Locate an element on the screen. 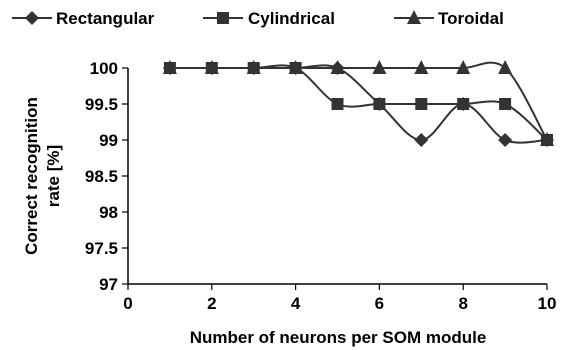 This screenshot has width=561, height=350. legend-item-rectangular: Rectangular is located at coordinates (83, 18).